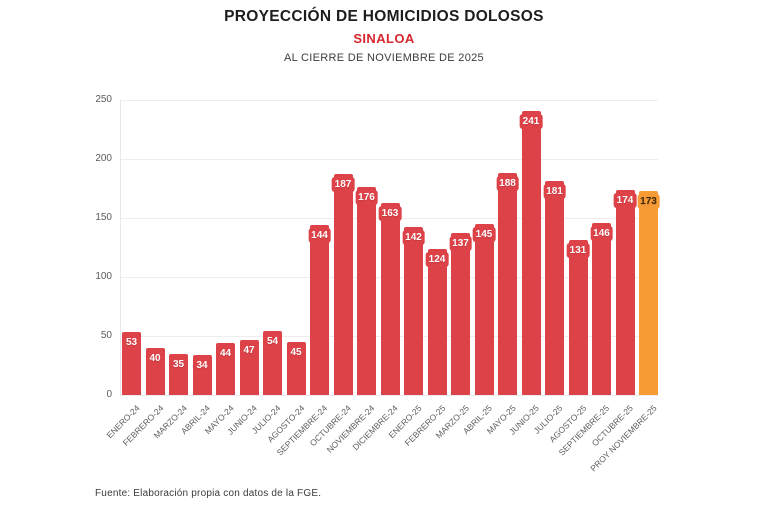  Describe the element at coordinates (384, 58) in the screenshot. I see `chart-caption: AL CIERRE DE NOVIEMBRE DE 2025` at that location.